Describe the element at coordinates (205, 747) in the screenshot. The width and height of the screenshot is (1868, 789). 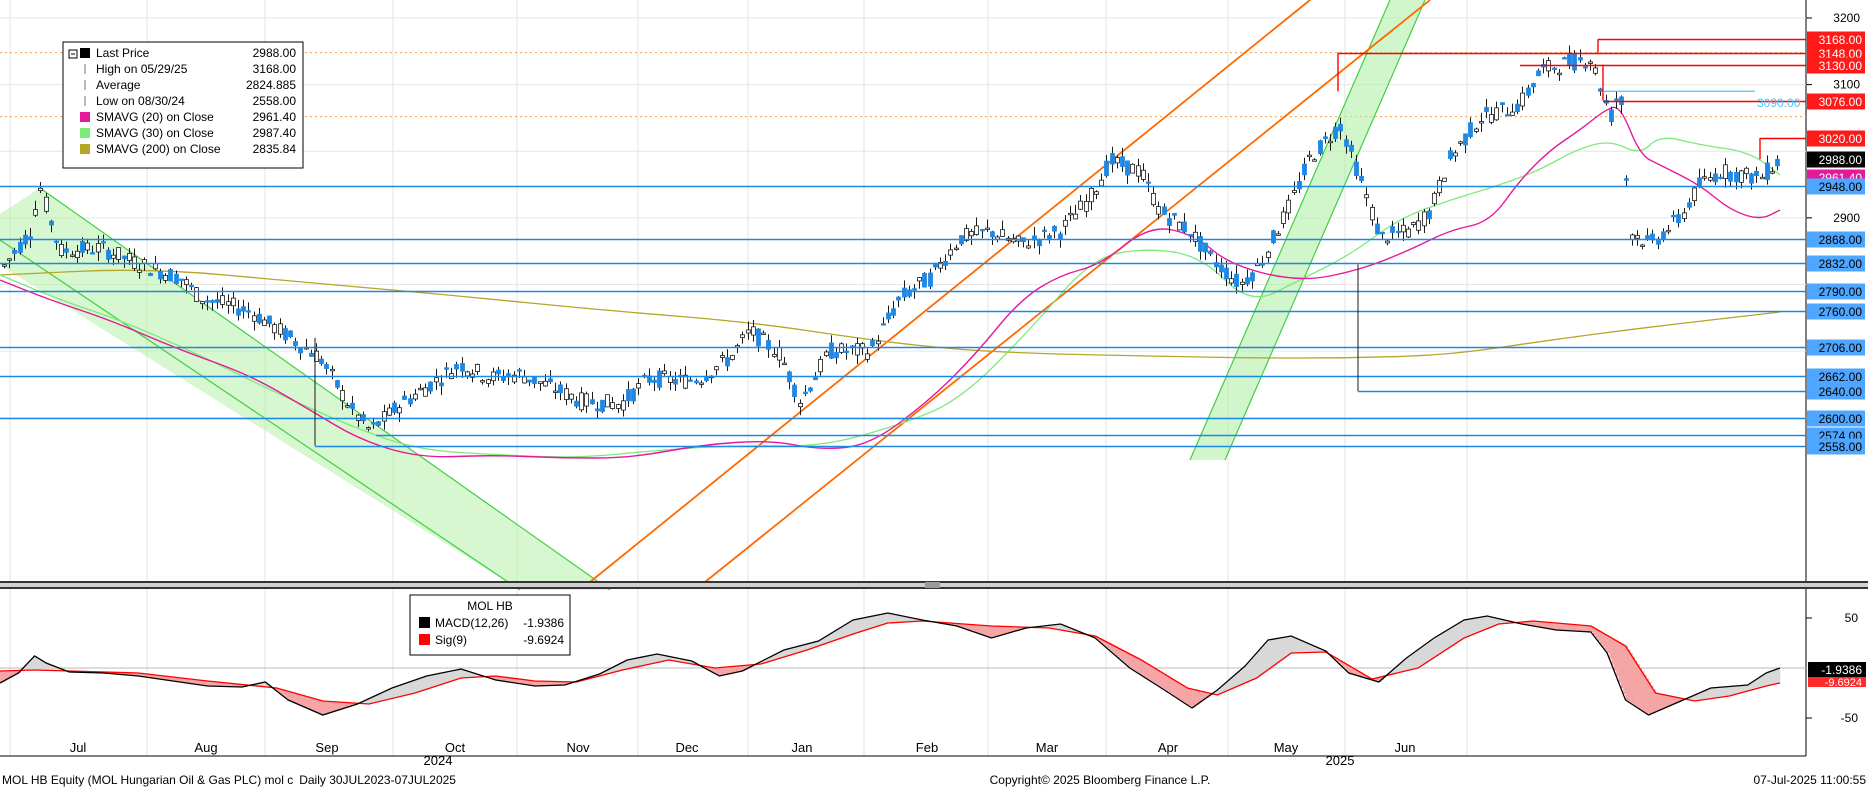
I see `month-label-Aug: Aug` at that location.